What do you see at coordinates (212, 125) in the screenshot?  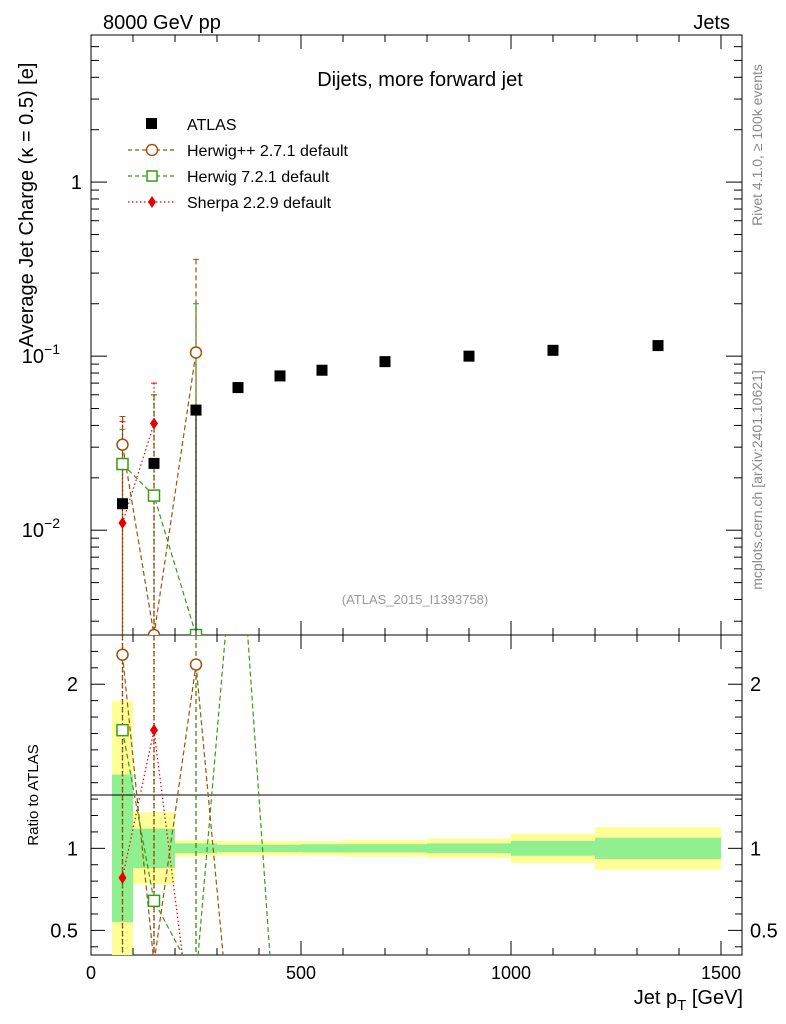 I see `legend-label-atlas: ATLAS` at bounding box center [212, 125].